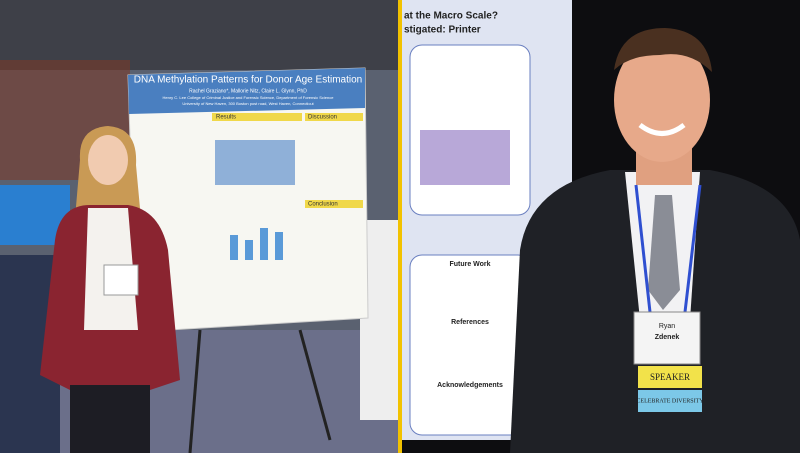 The width and height of the screenshot is (800, 453). I want to click on ribbon-label: SPEAKER, so click(670, 377).